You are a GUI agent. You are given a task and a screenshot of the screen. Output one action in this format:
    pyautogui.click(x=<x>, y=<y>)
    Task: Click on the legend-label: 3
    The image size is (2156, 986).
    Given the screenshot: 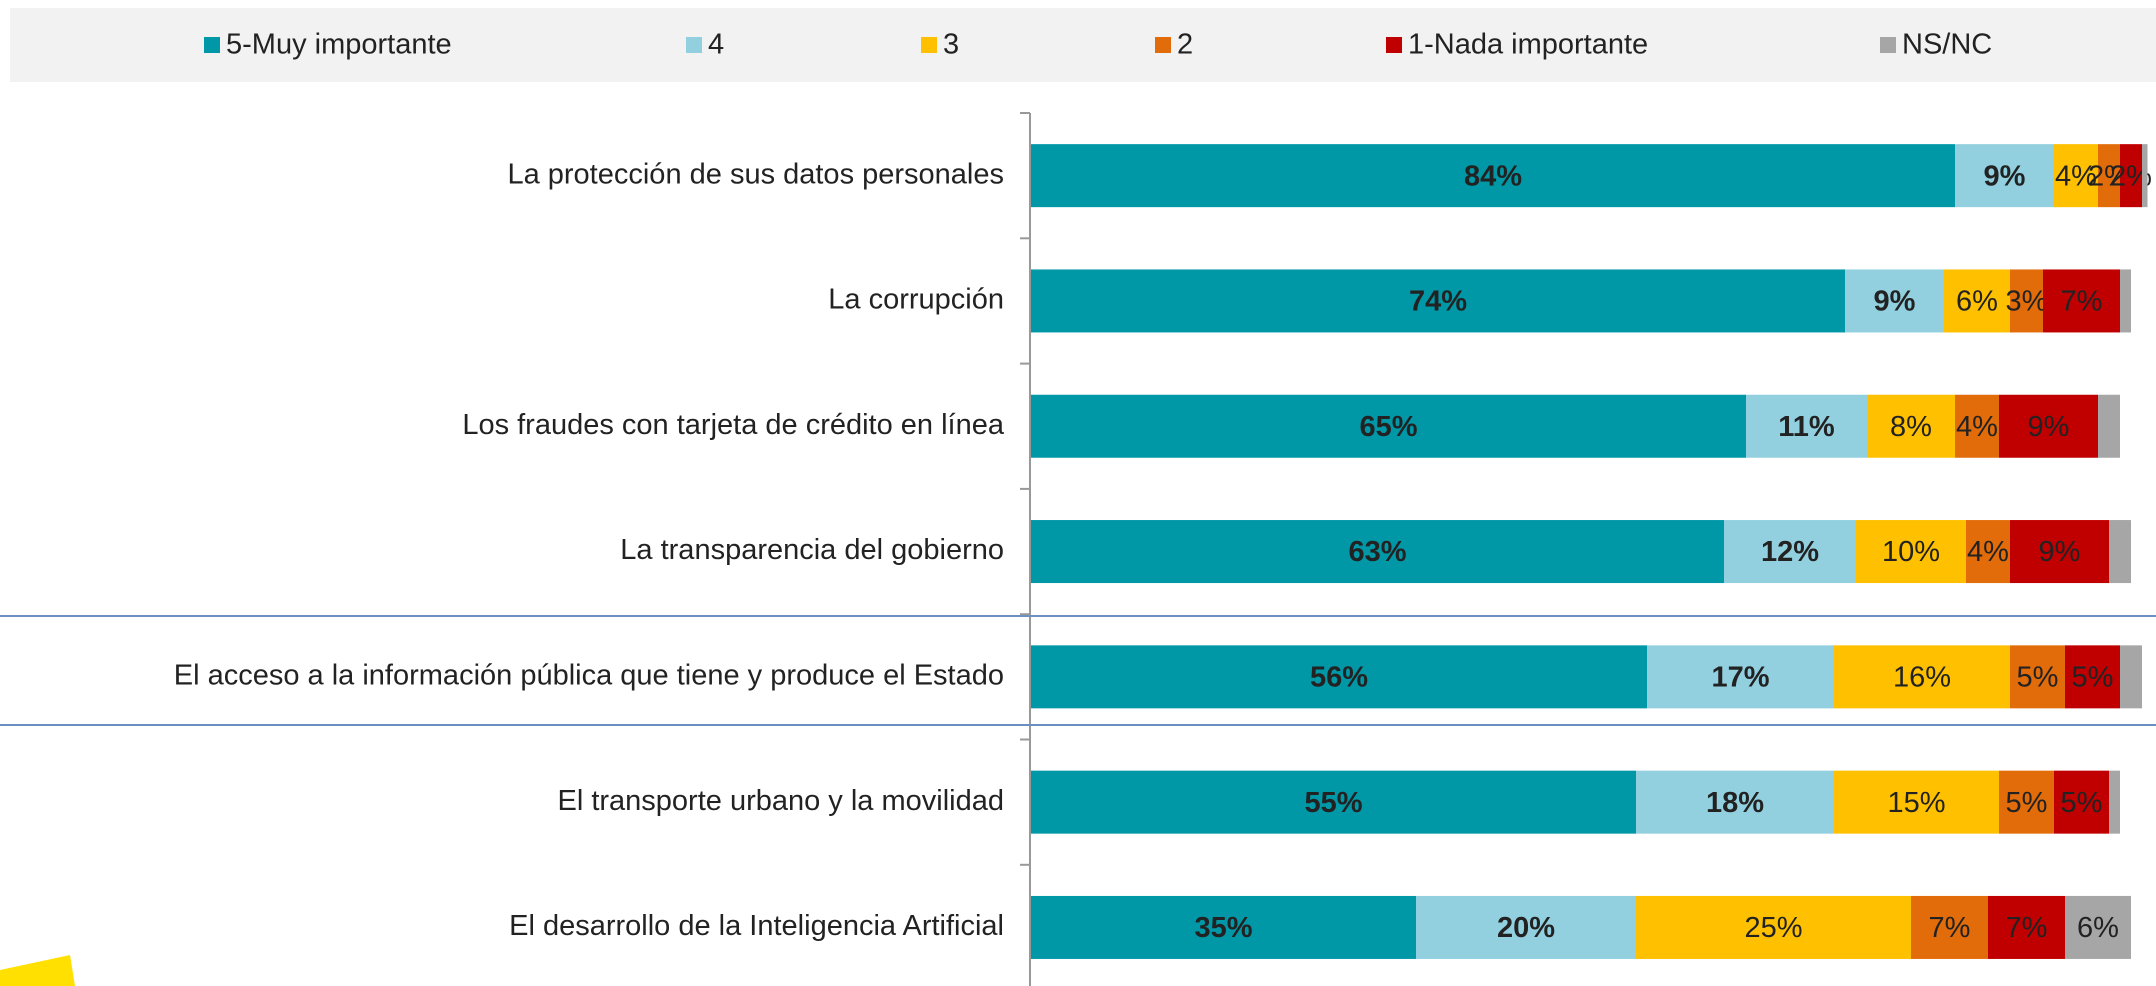 What is the action you would take?
    pyautogui.click(x=951, y=45)
    